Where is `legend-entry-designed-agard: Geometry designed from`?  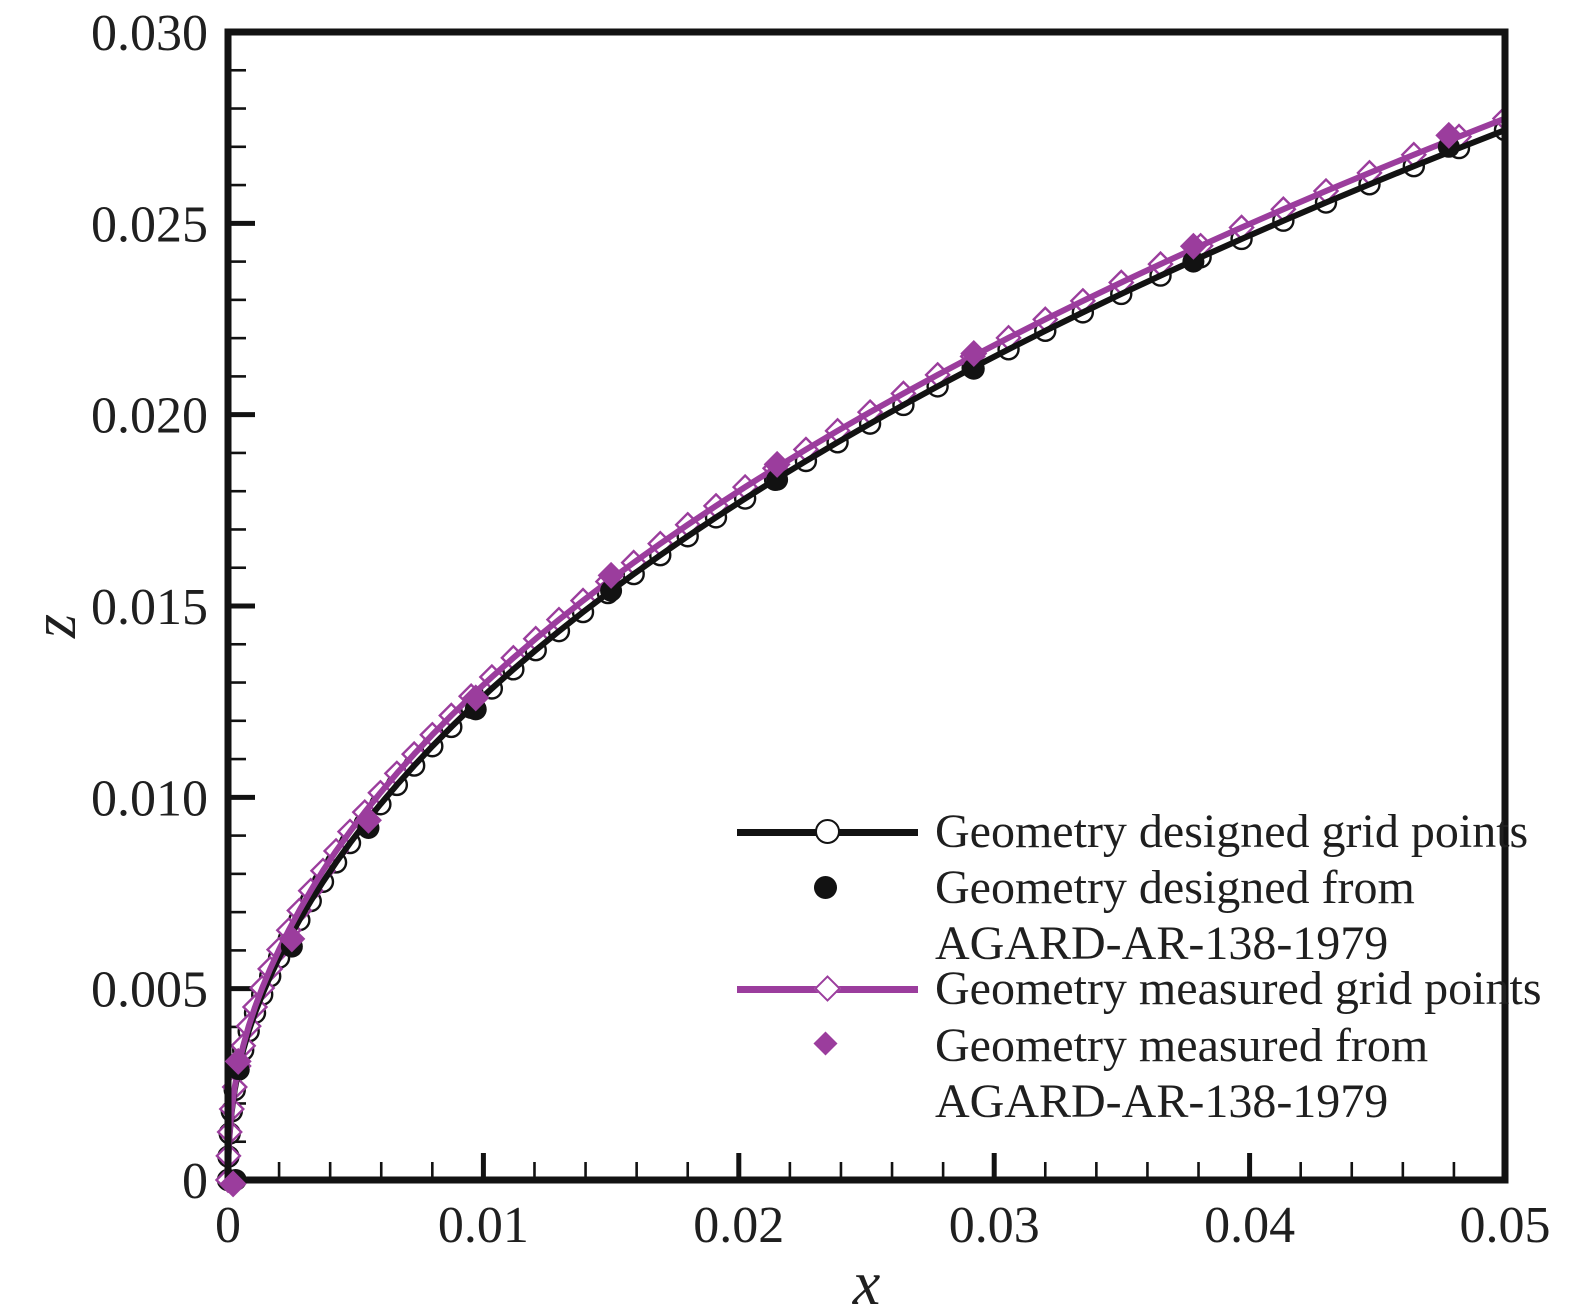 legend-entry-designed-agard: Geometry designed from is located at coordinates (1067, 888).